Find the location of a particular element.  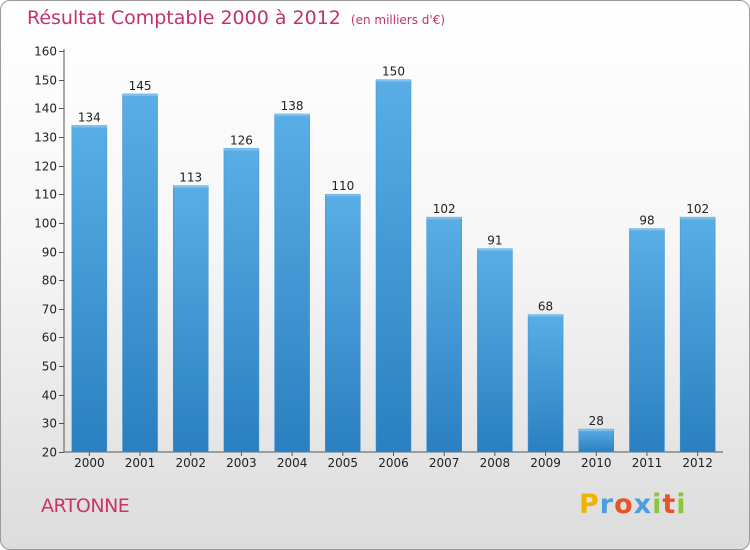

x-tick-label: 2003 is located at coordinates (241, 463).